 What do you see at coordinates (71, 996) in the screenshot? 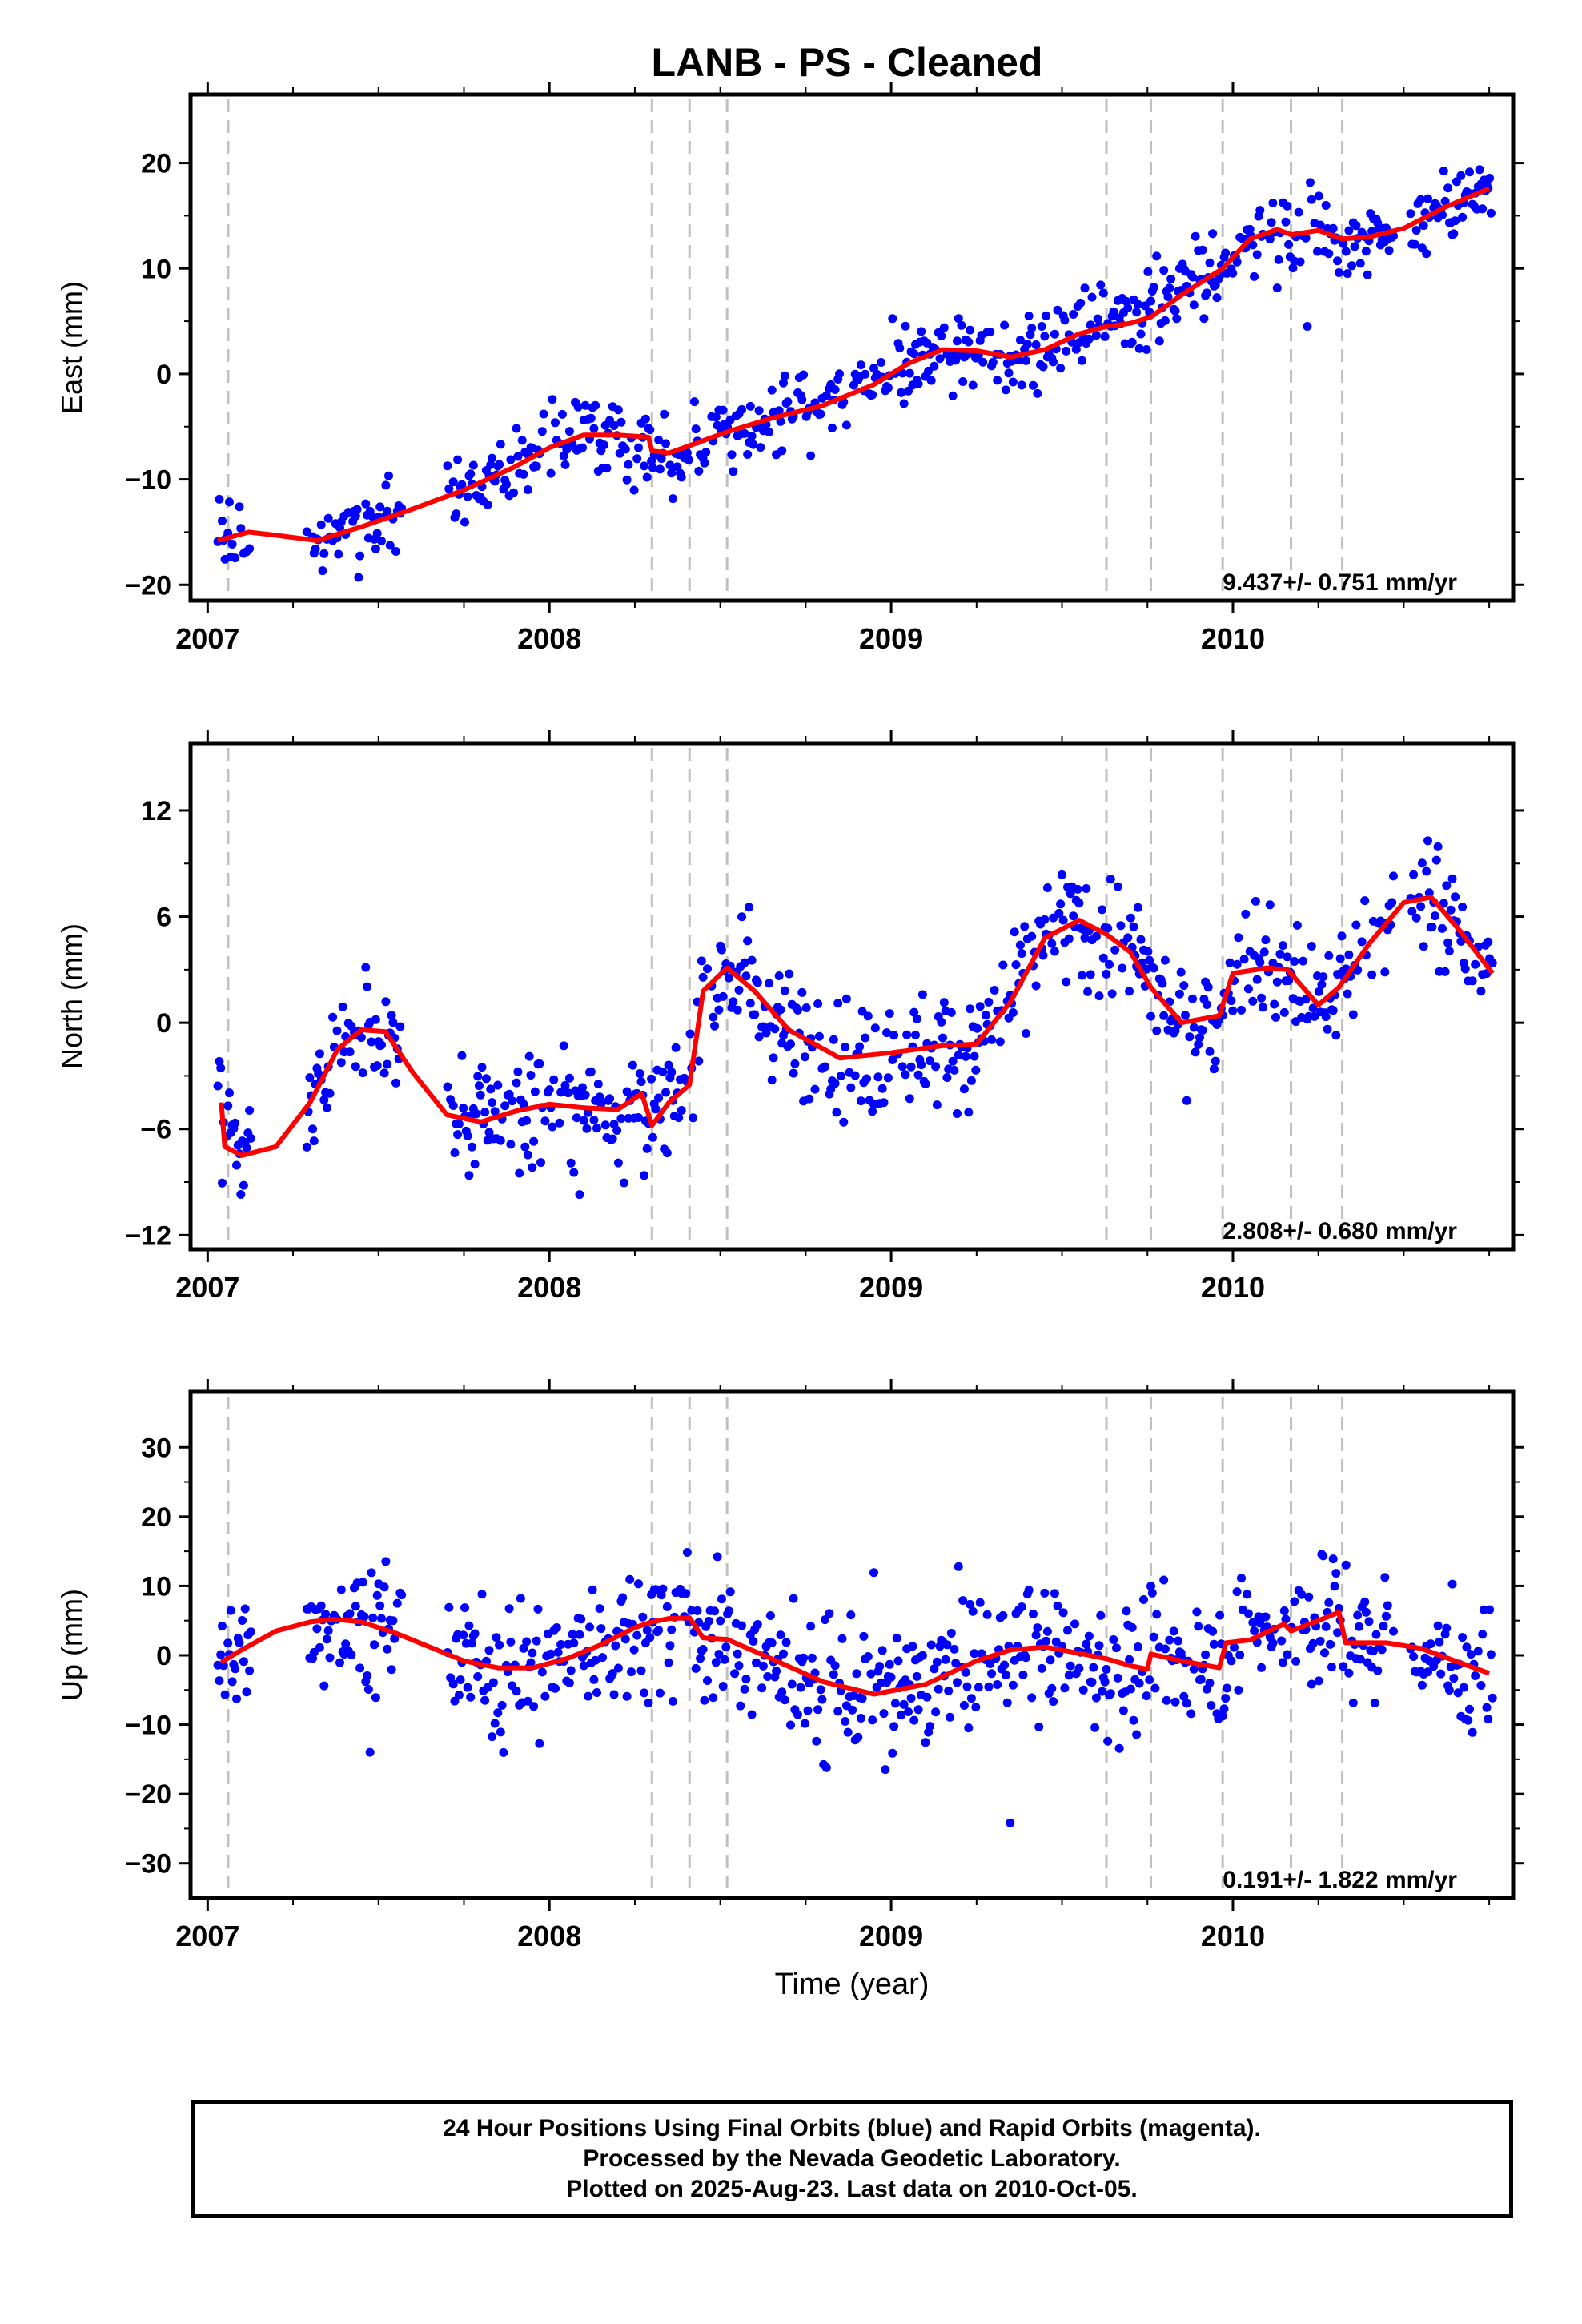
I see `ylabel-north: North (mm)` at bounding box center [71, 996].